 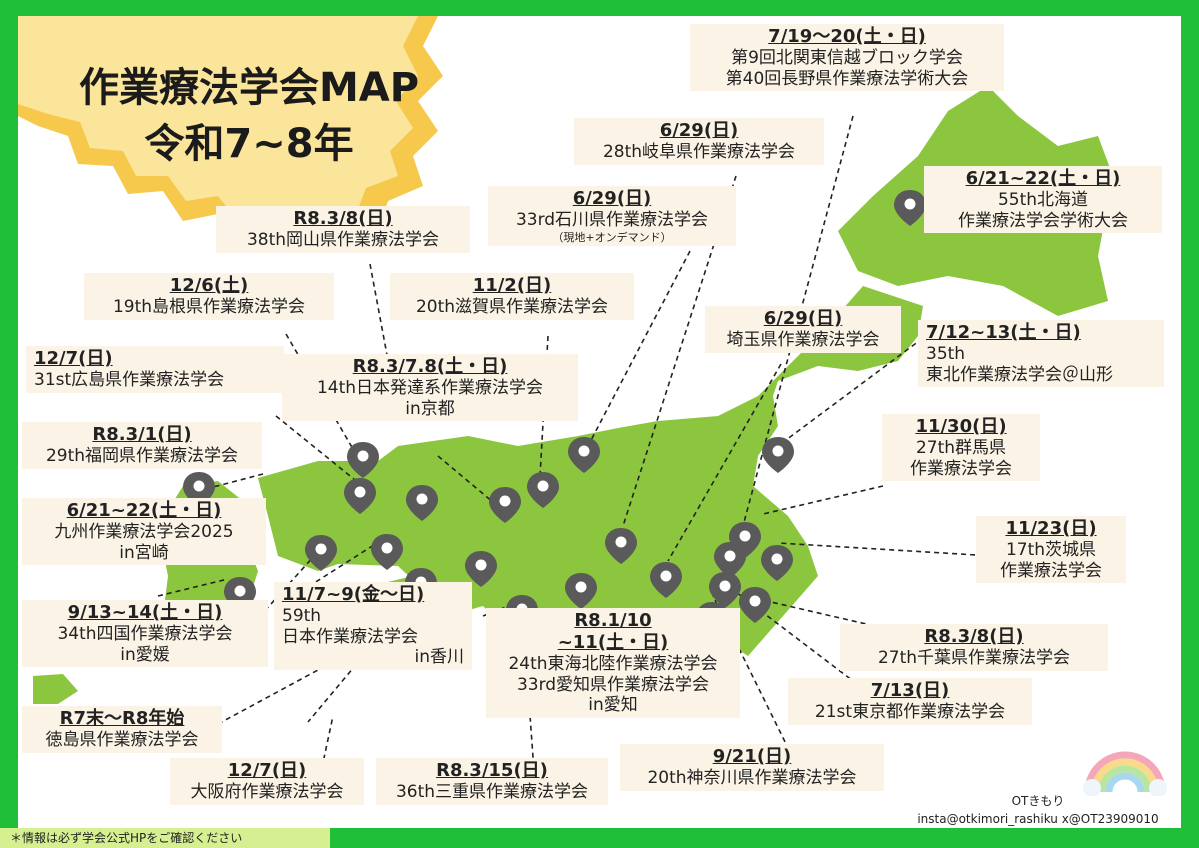 I want to click on event-date: 9/21(日), so click(x=752, y=756).